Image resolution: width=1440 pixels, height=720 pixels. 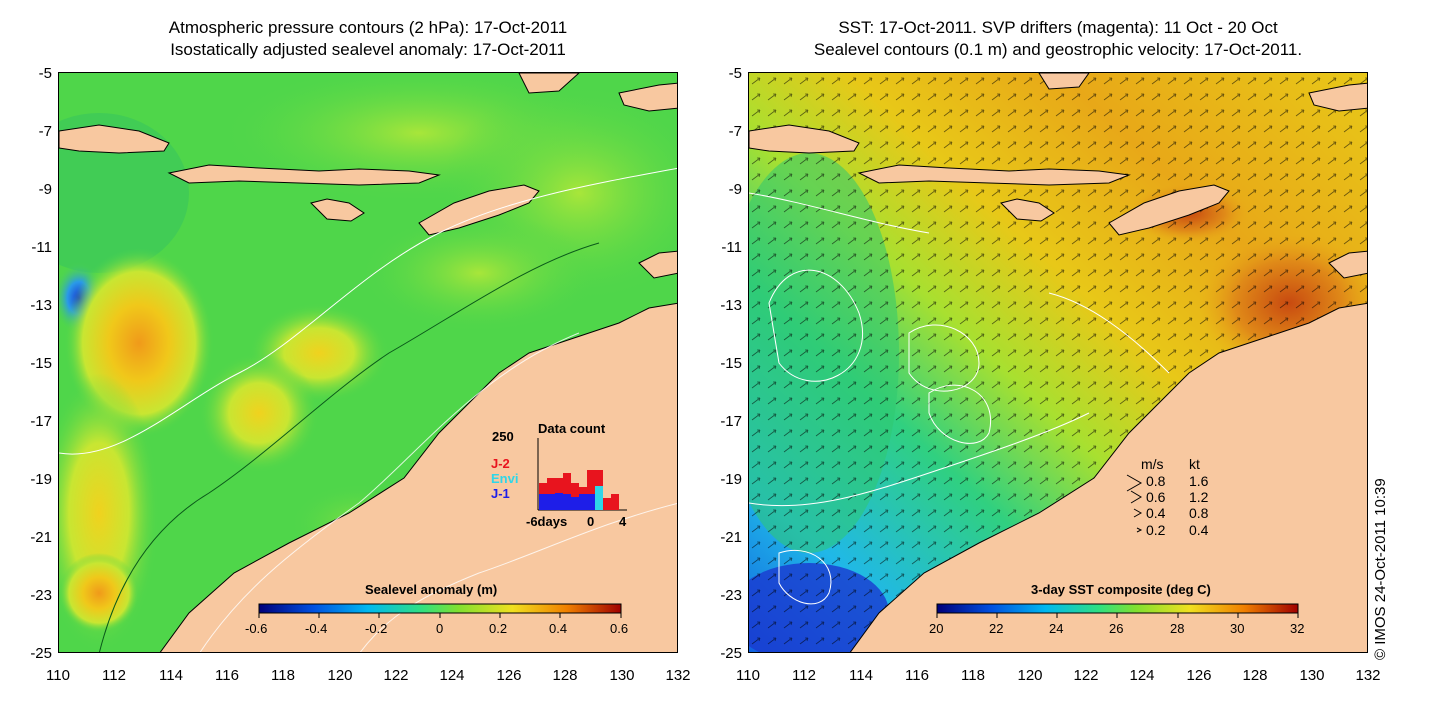 I want to click on left-x-tick: 120, so click(x=340, y=675).